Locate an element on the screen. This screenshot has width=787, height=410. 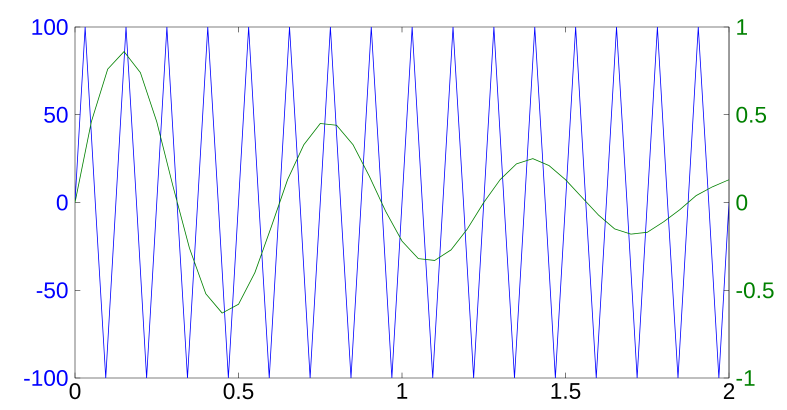
y2-tick-label: 0 is located at coordinates (742, 202).